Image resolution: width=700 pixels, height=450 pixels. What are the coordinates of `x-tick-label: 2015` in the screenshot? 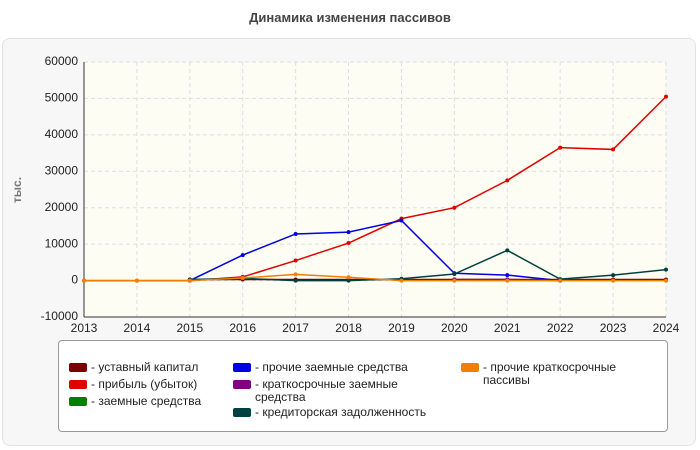 It's located at (189, 328).